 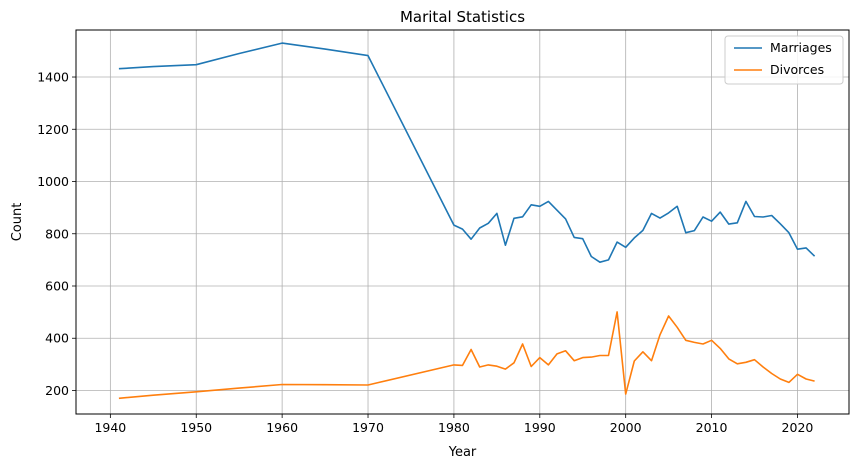 I want to click on x-axis-ticks: 1940 1950 1960 1970 1980 1990 2000 2010 2020, so click(x=453, y=424).